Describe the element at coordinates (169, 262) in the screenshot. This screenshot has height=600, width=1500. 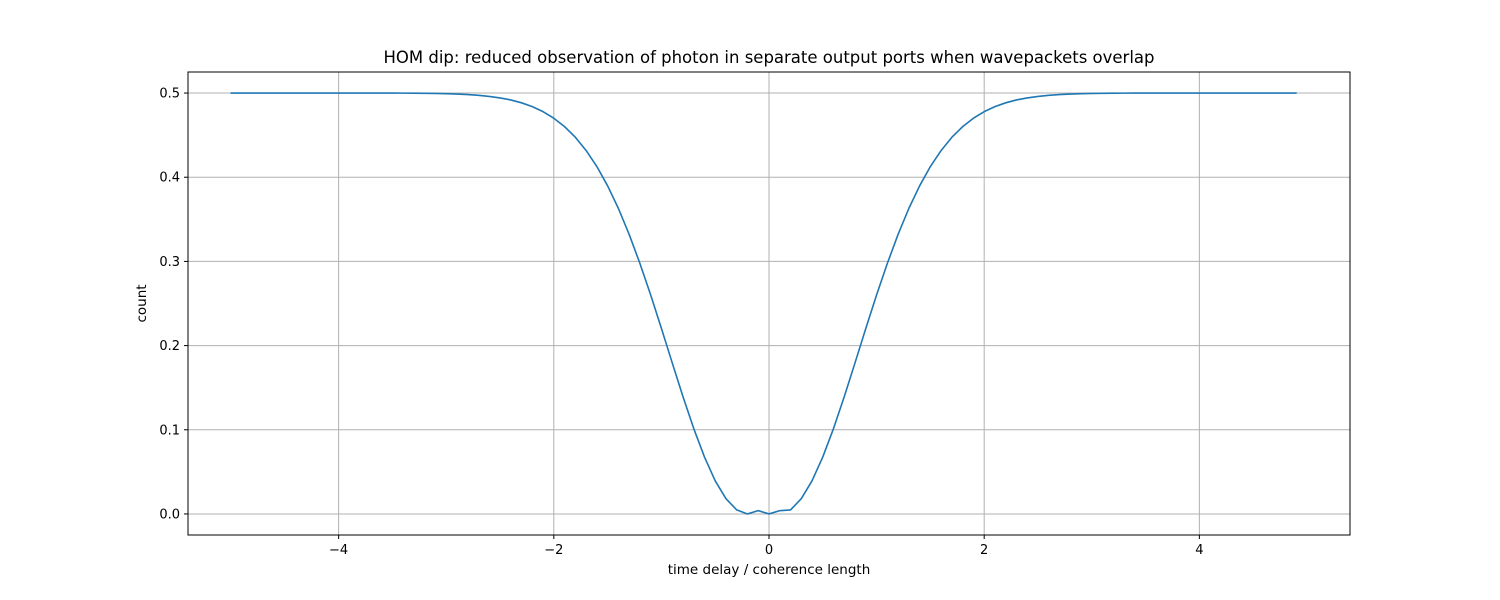
I see `y-tick-label: 0.3` at that location.